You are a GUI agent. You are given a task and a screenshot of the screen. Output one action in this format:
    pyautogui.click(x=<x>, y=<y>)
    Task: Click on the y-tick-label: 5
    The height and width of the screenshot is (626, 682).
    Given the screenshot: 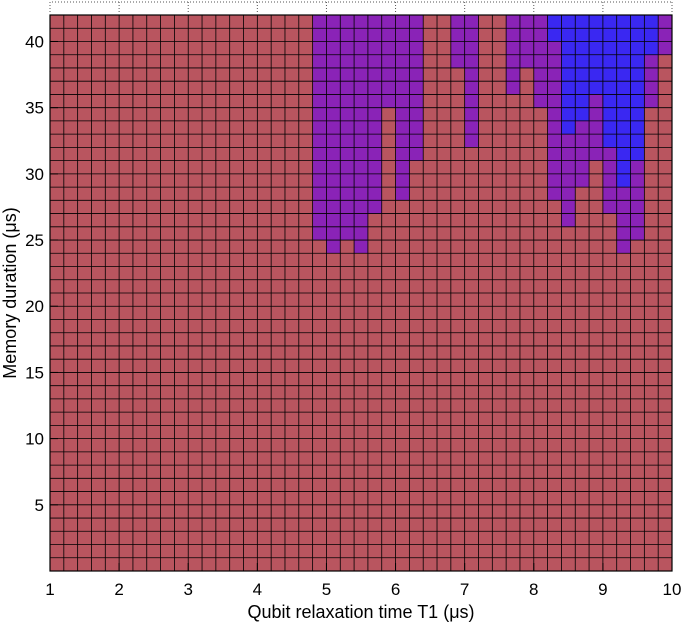 What is the action you would take?
    pyautogui.click(x=39, y=505)
    